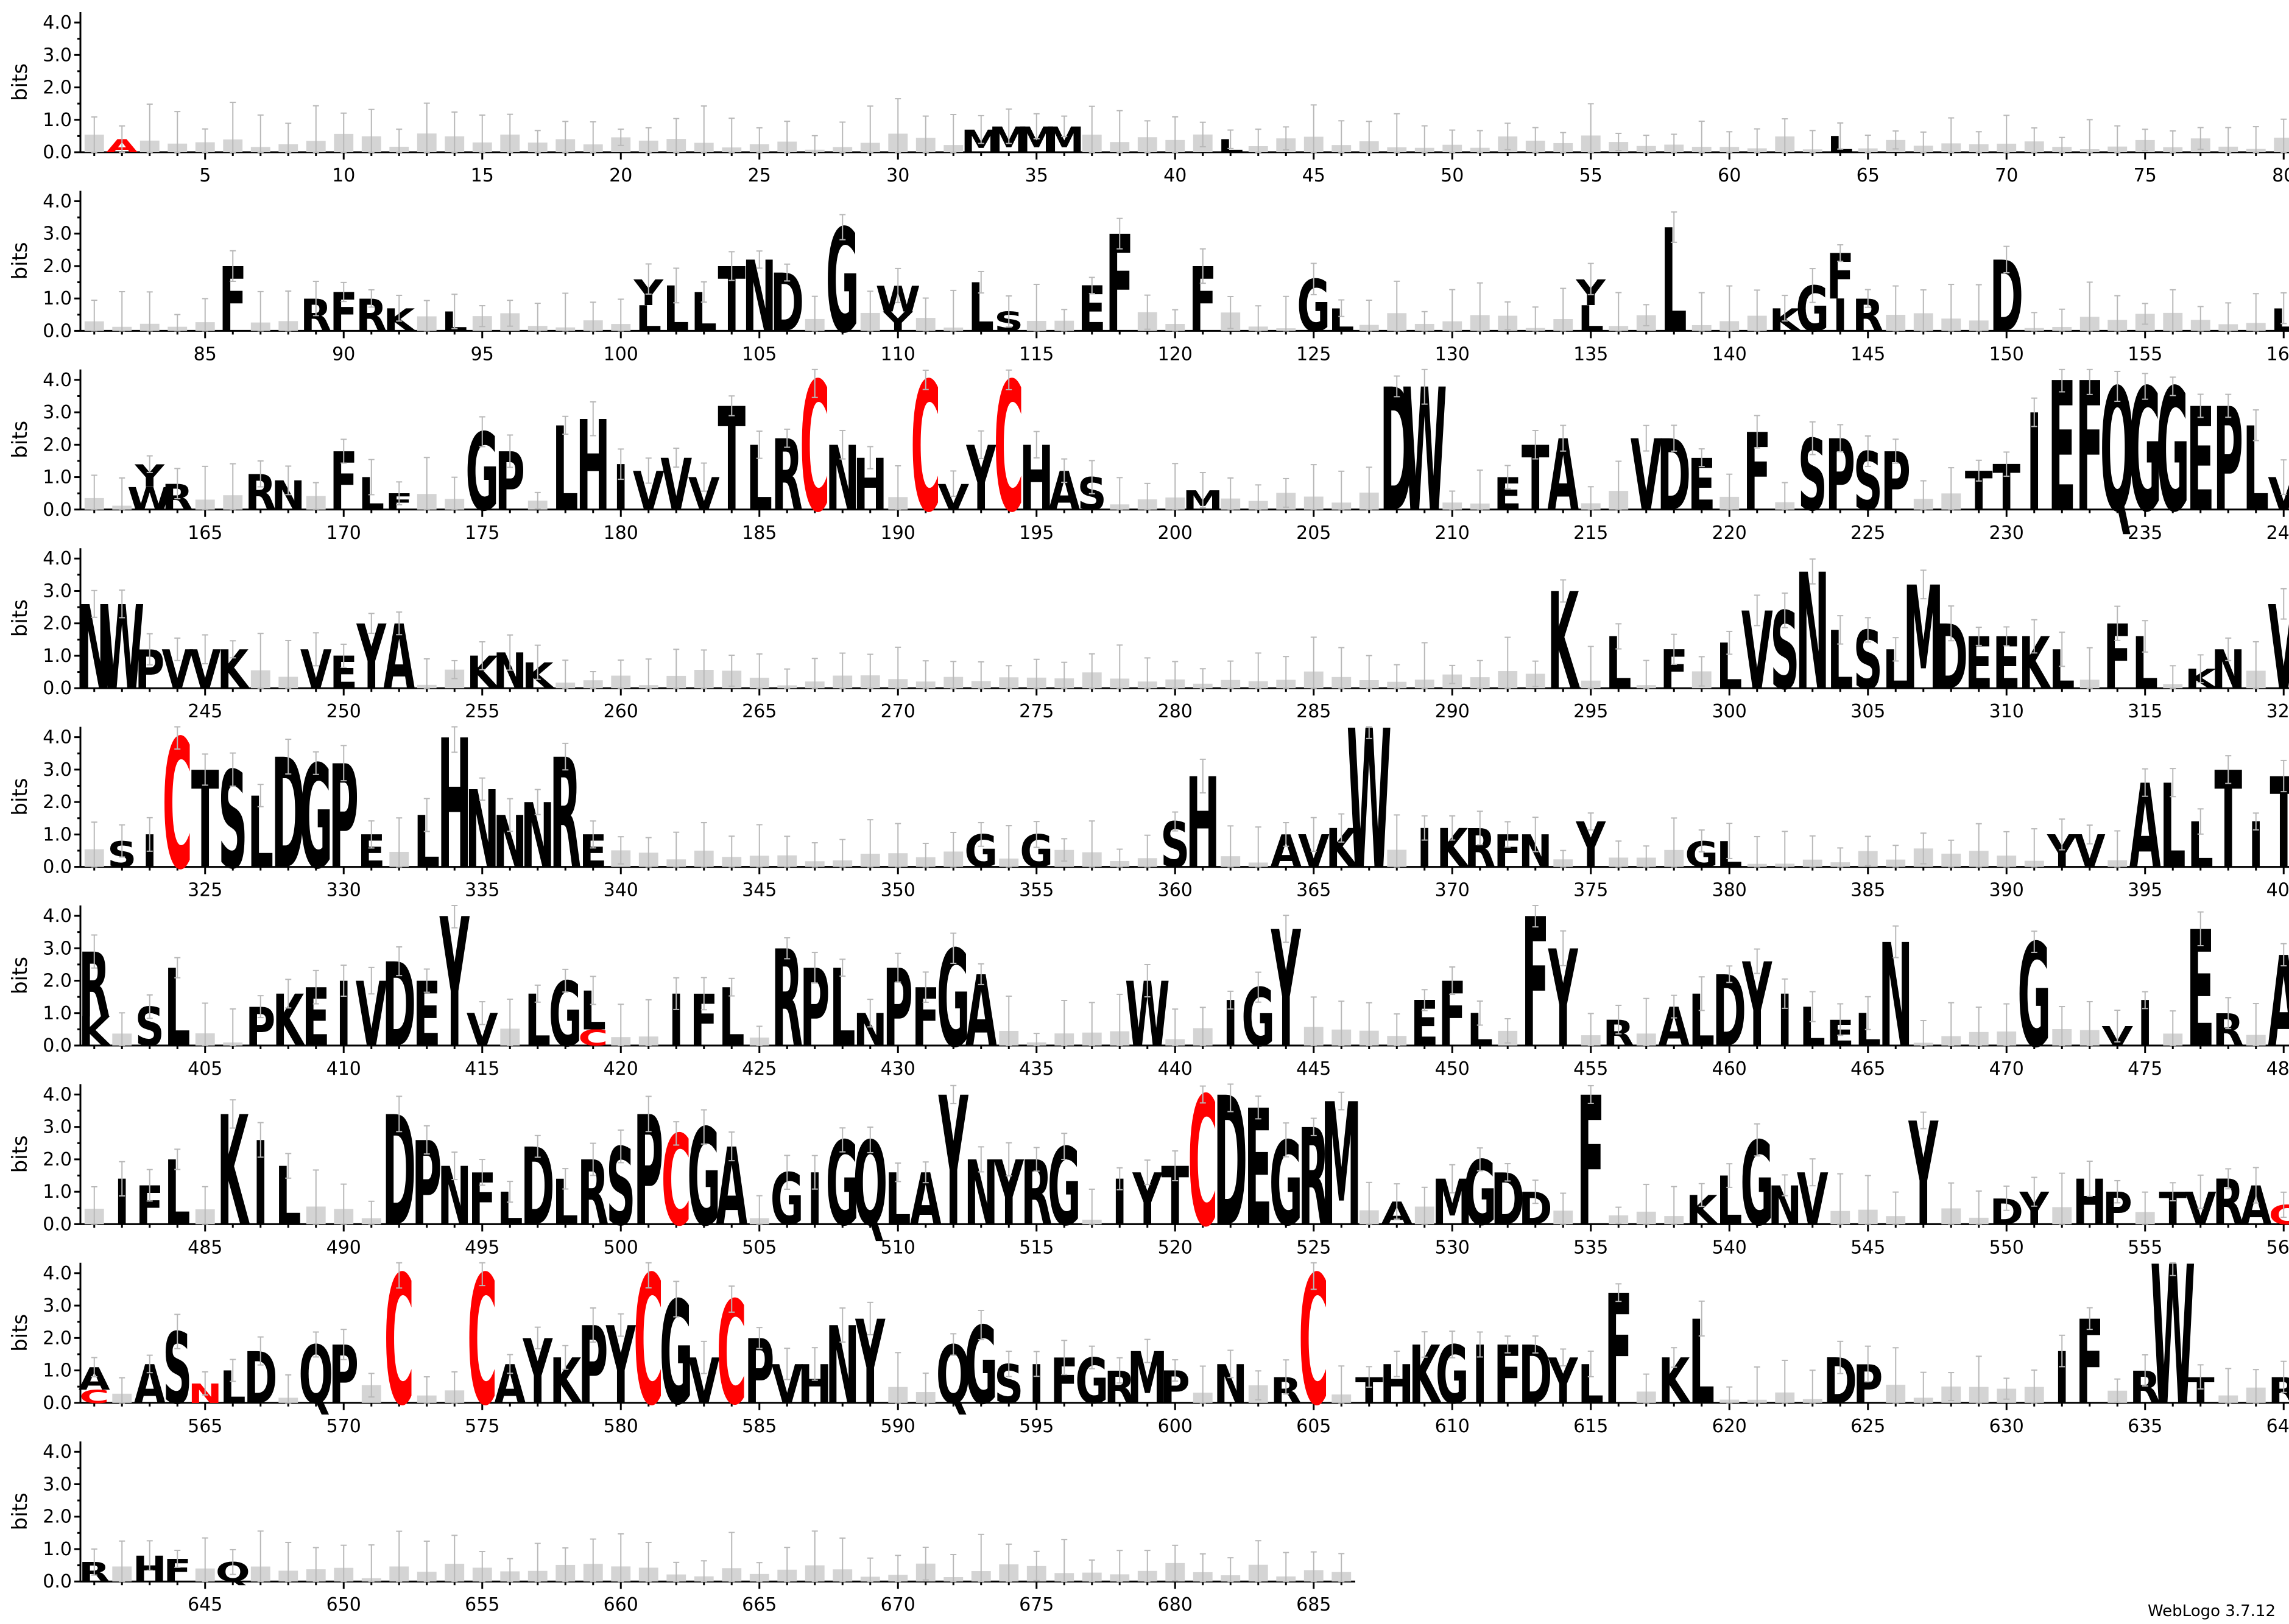 This screenshot has height=1624, width=2289. Describe the element at coordinates (621, 890) in the screenshot. I see `x-tick-label: 340` at that location.